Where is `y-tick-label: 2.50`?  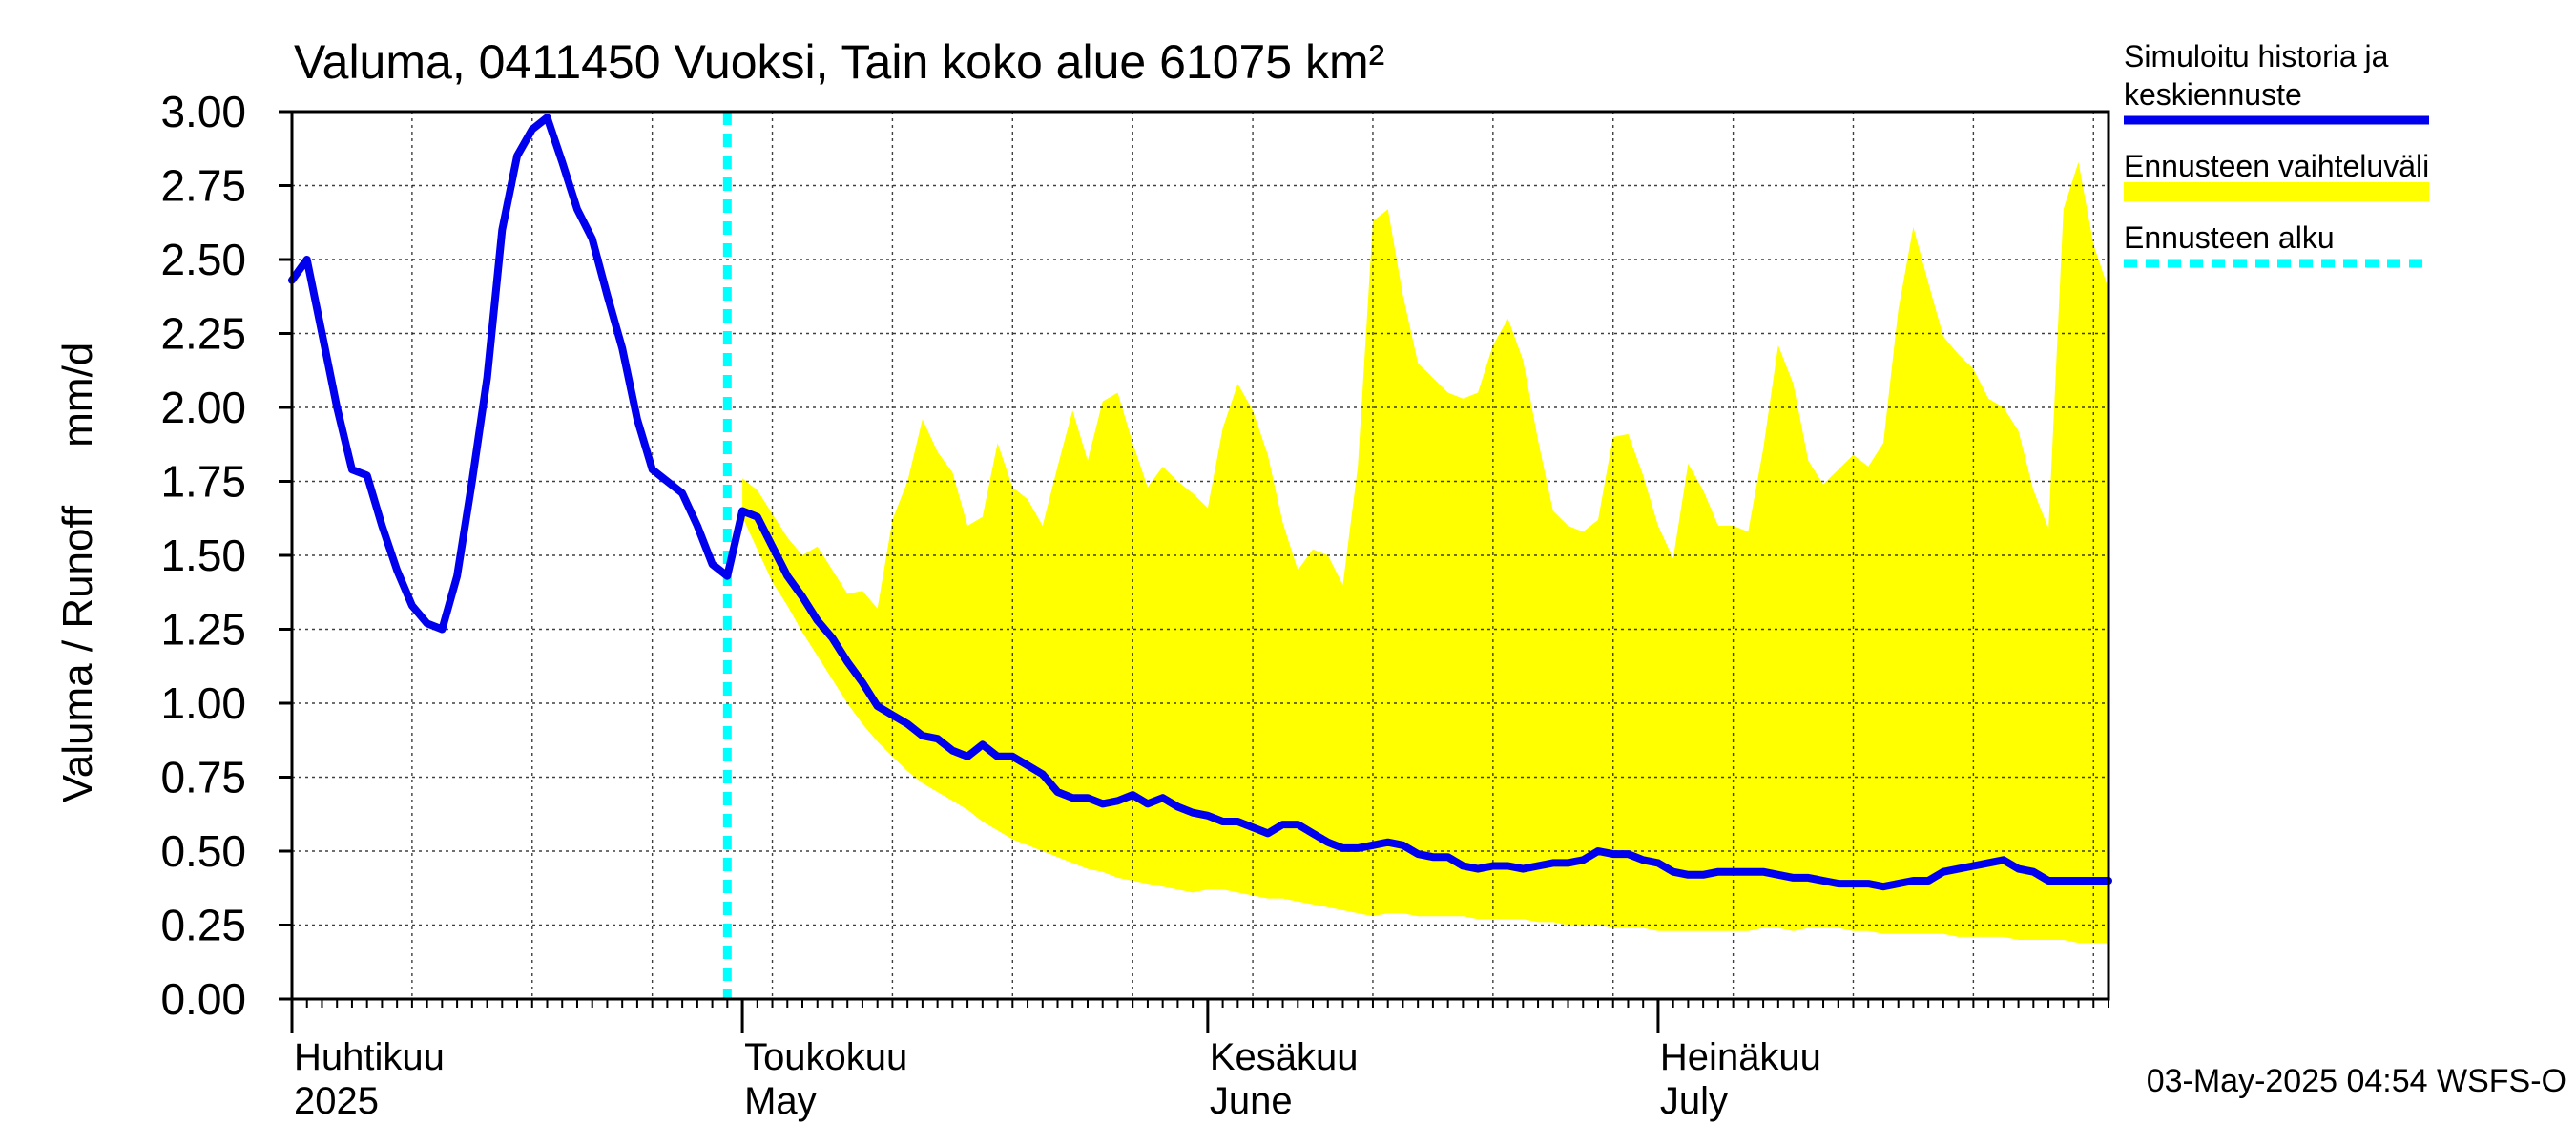 y-tick-label: 2.50 is located at coordinates (203, 259).